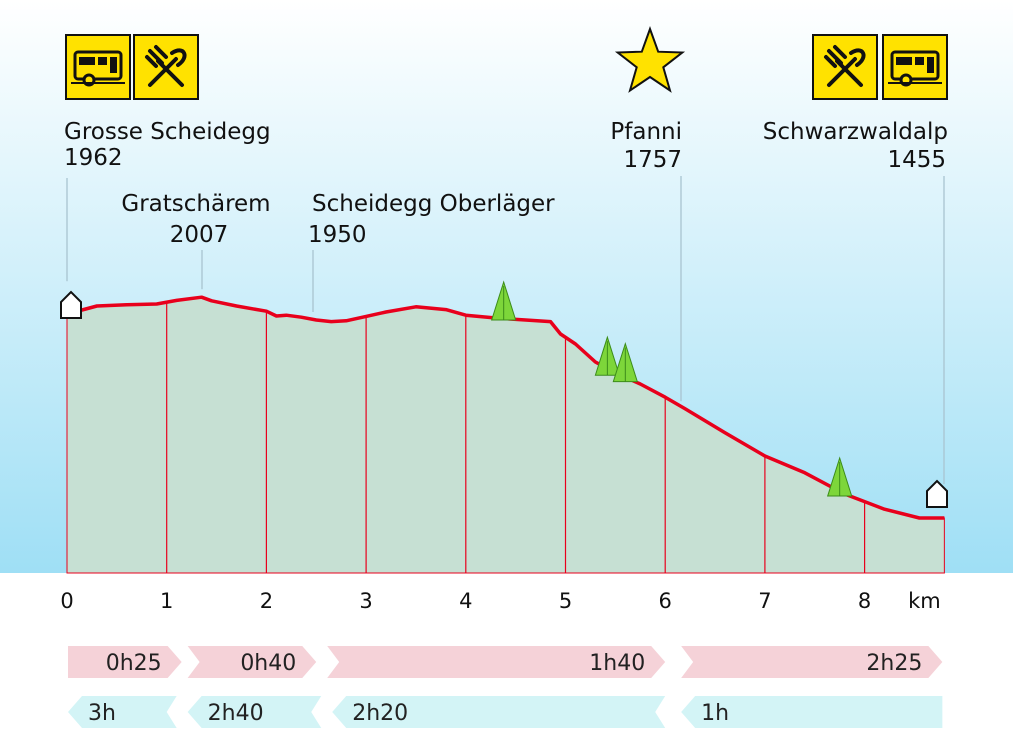  Describe the element at coordinates (166, 601) in the screenshot. I see `x-tick-label: 1` at that location.